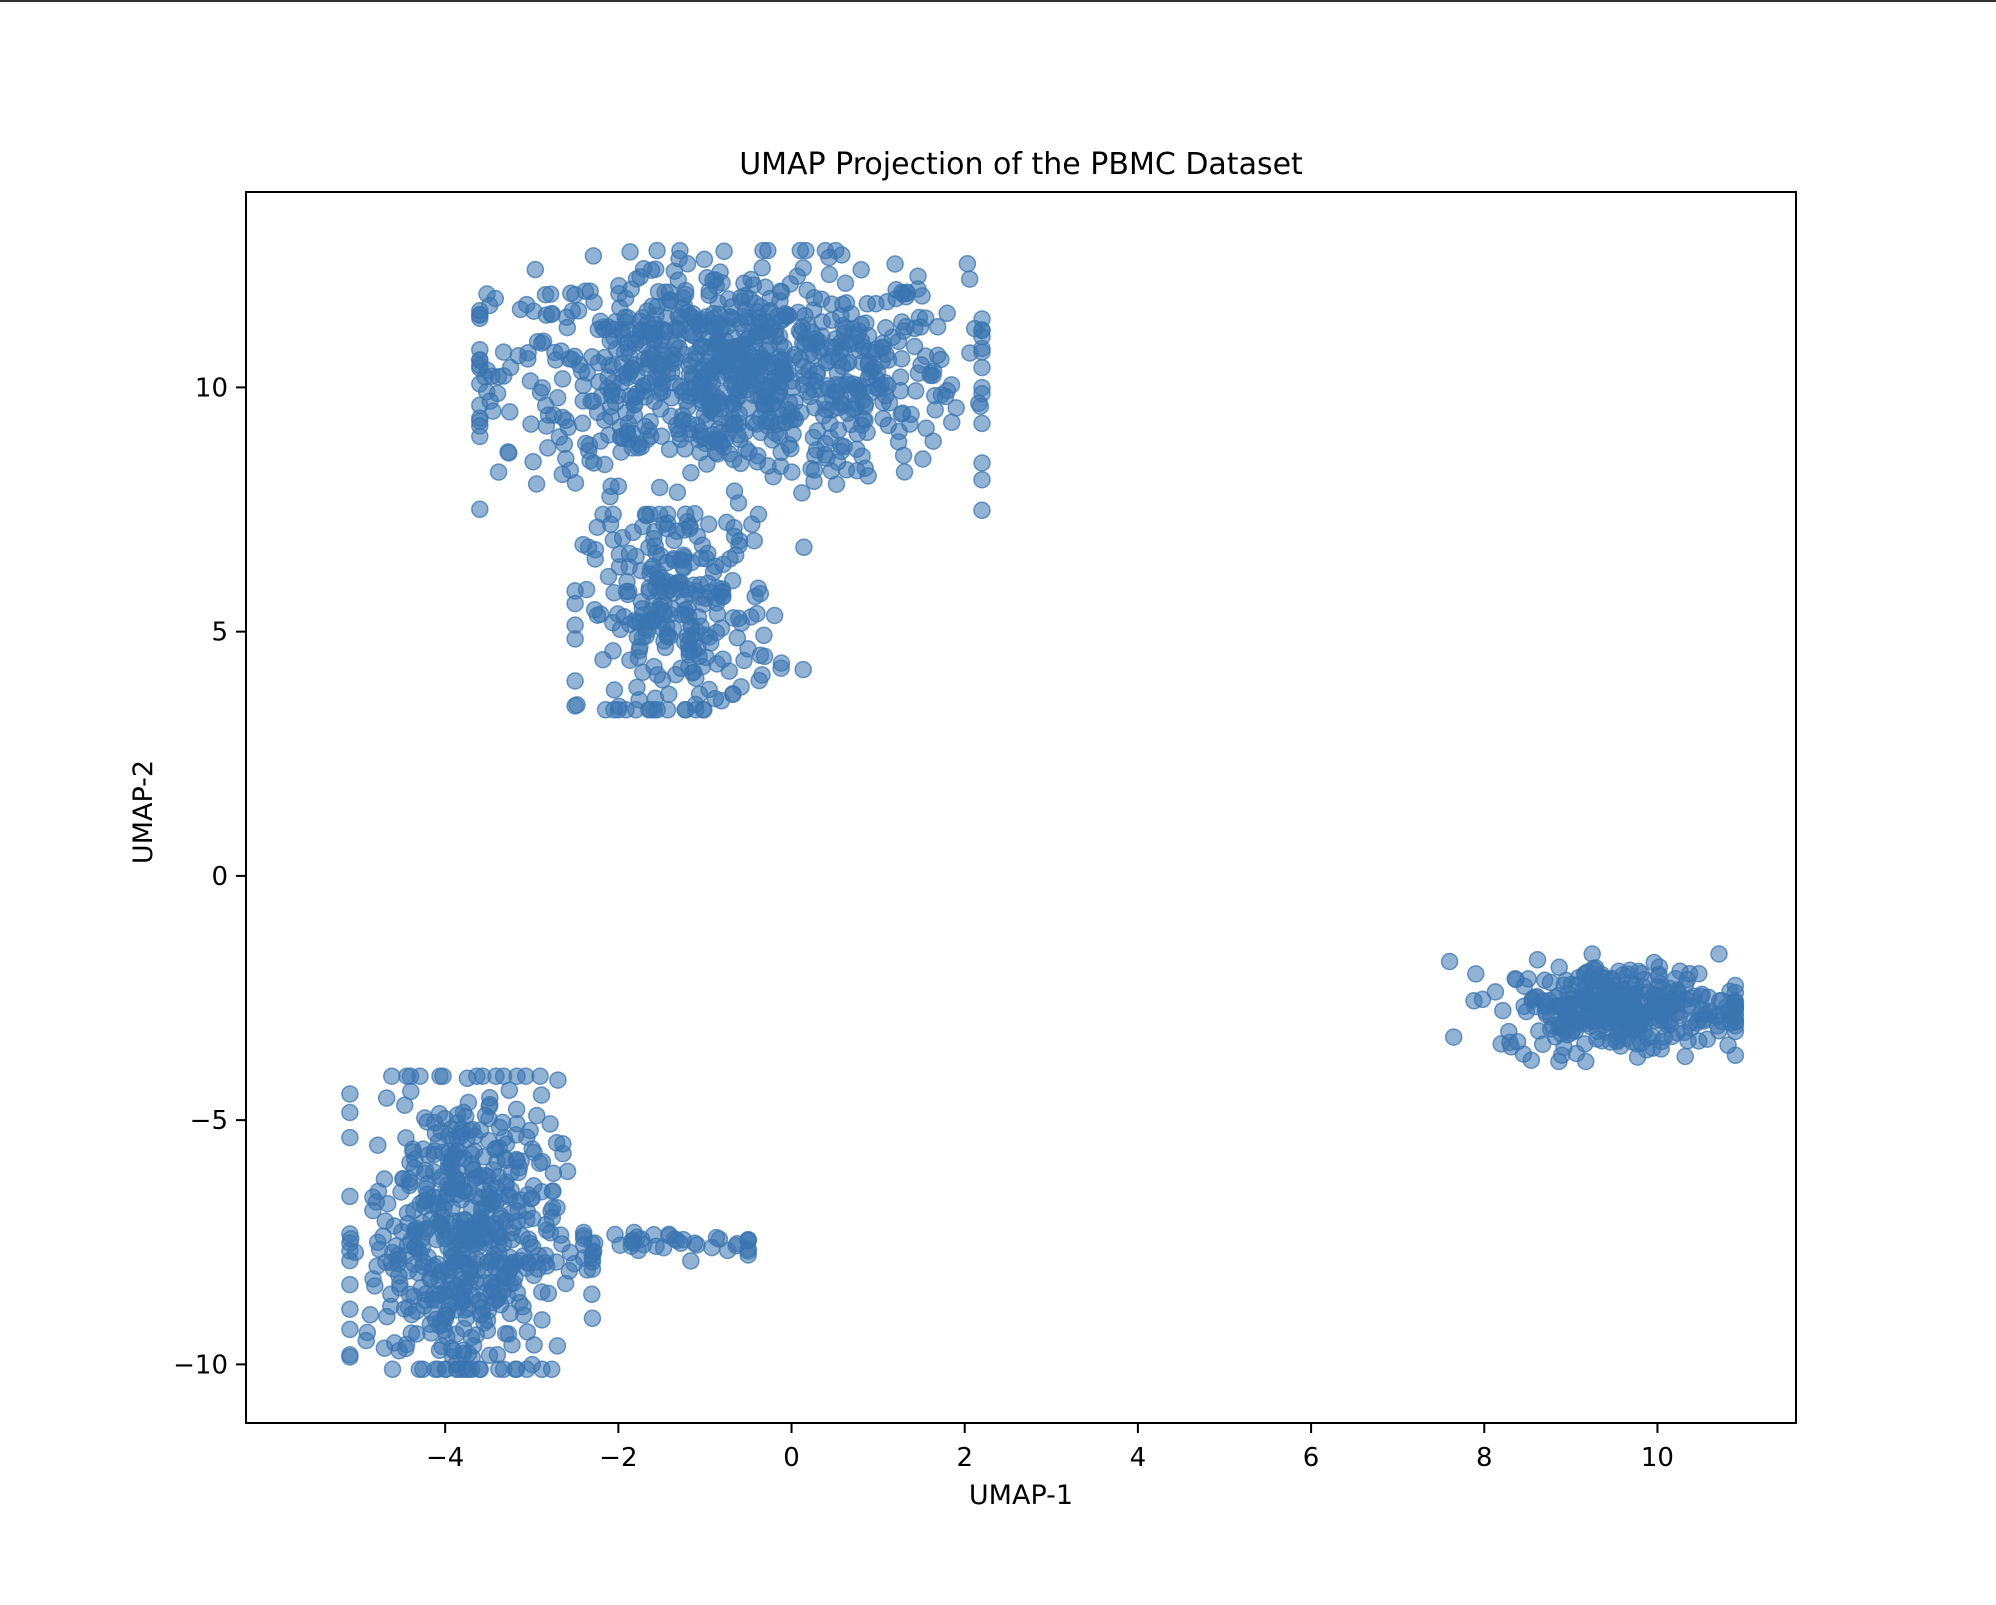 The height and width of the screenshot is (1605, 1996). Describe the element at coordinates (200, 1365) in the screenshot. I see `y-tick-label: −10` at that location.